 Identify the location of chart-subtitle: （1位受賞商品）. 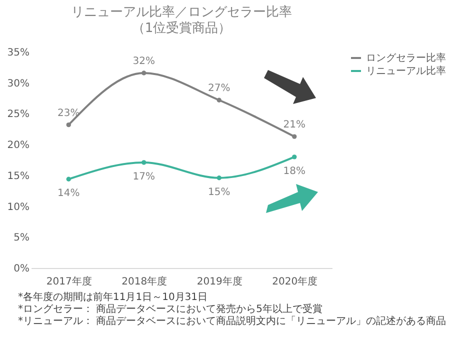
(182, 28).